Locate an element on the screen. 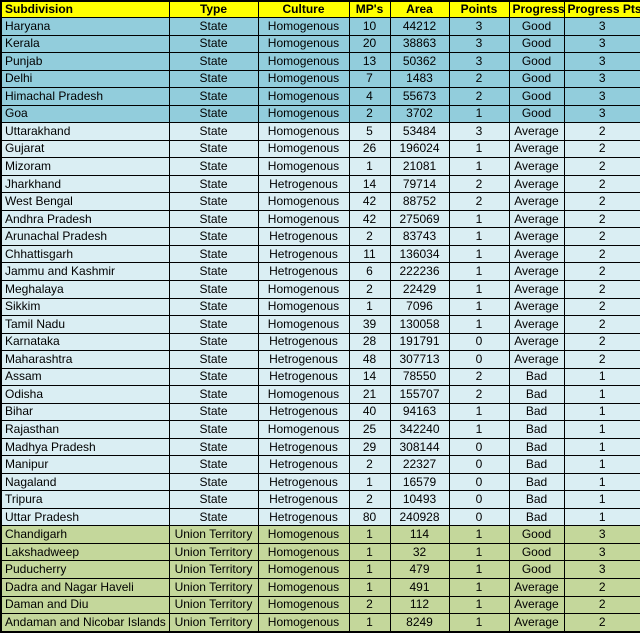  cell-mp-s: 11 is located at coordinates (369, 254).